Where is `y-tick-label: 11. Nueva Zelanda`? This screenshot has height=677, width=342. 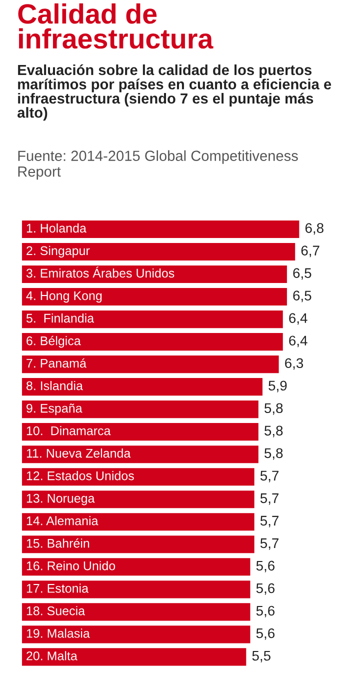
y-tick-label: 11. Nueva Zelanda is located at coordinates (78, 453).